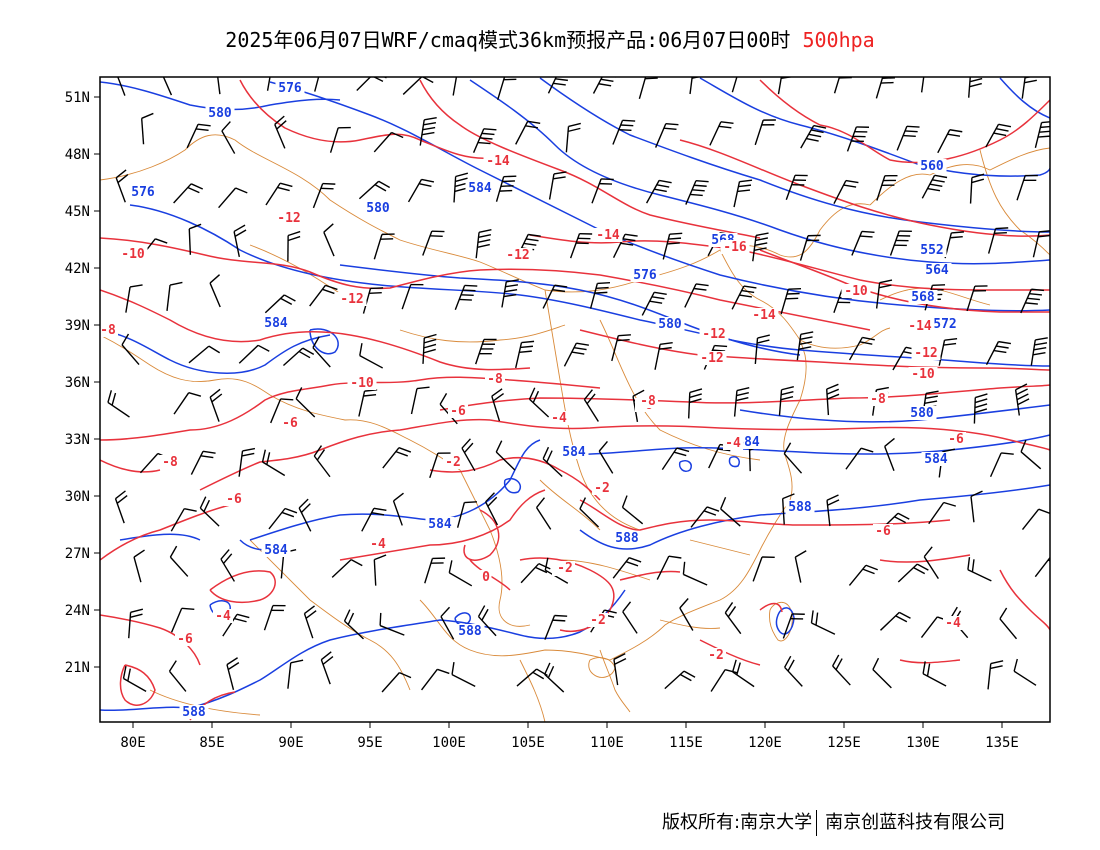  Describe the element at coordinates (495, 379) in the screenshot. I see `temperature-label: -8` at that location.